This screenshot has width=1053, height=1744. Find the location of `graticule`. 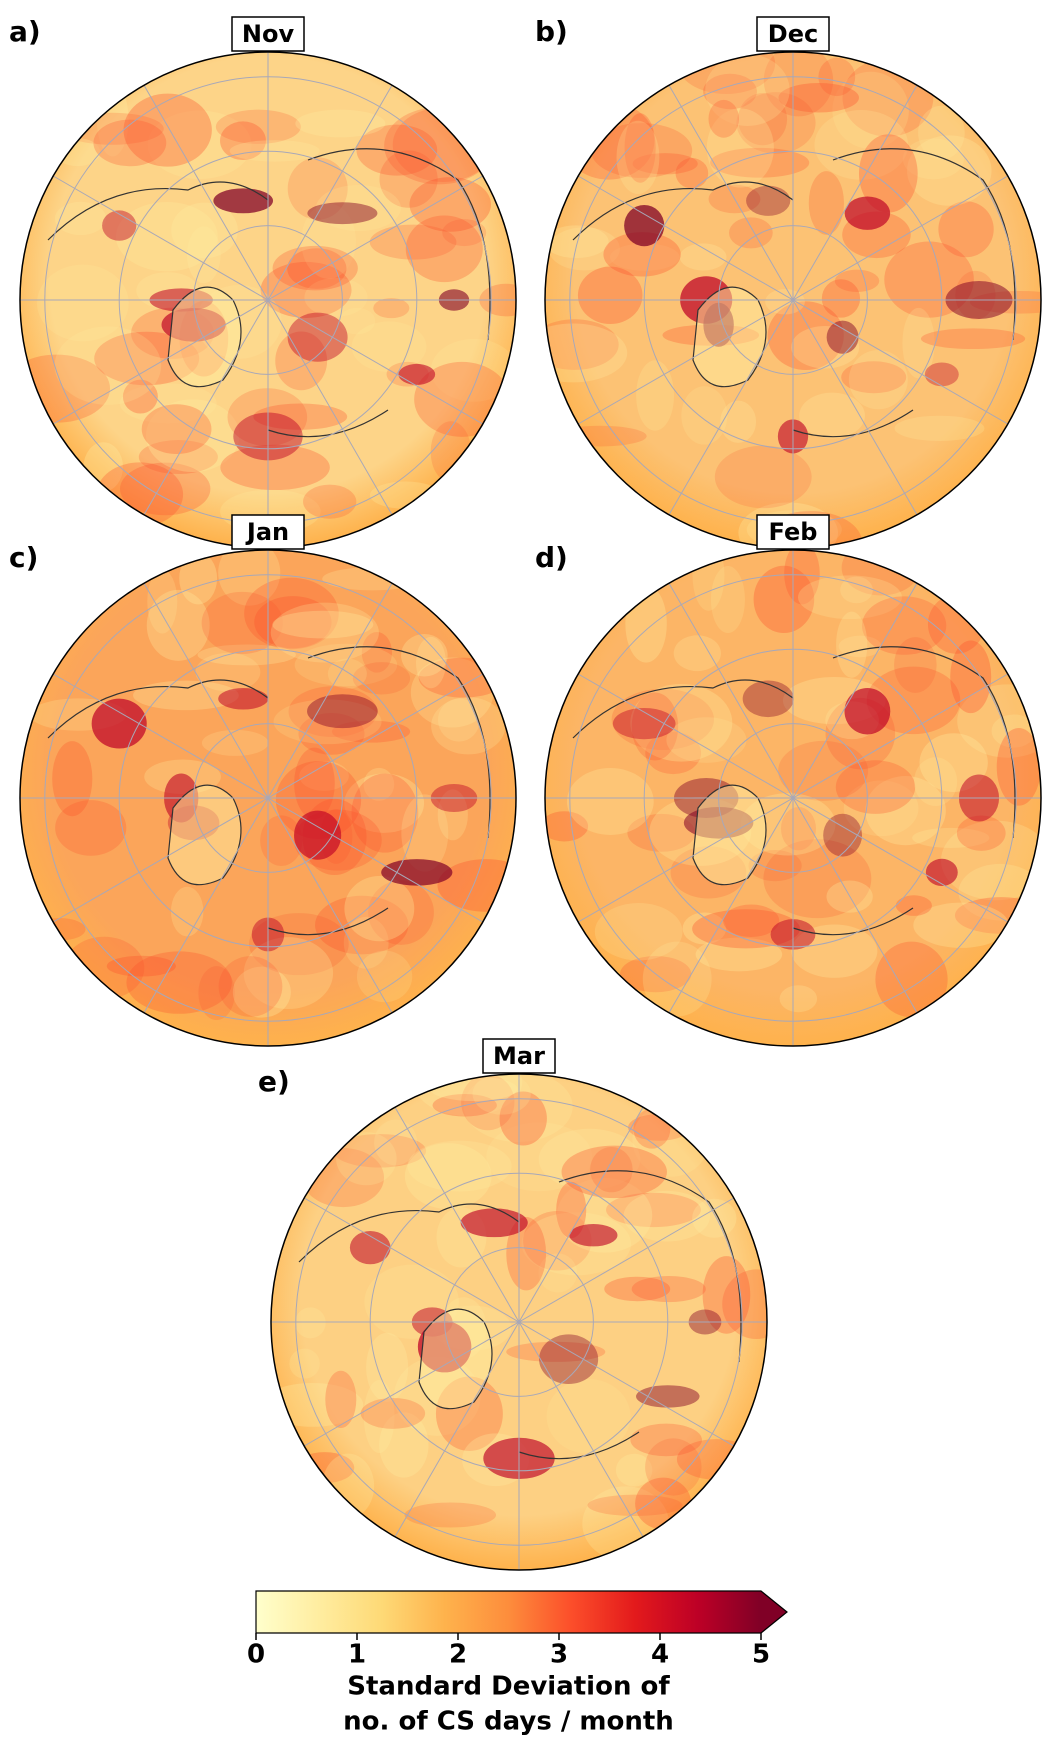

graticule is located at coordinates (519, 1322).